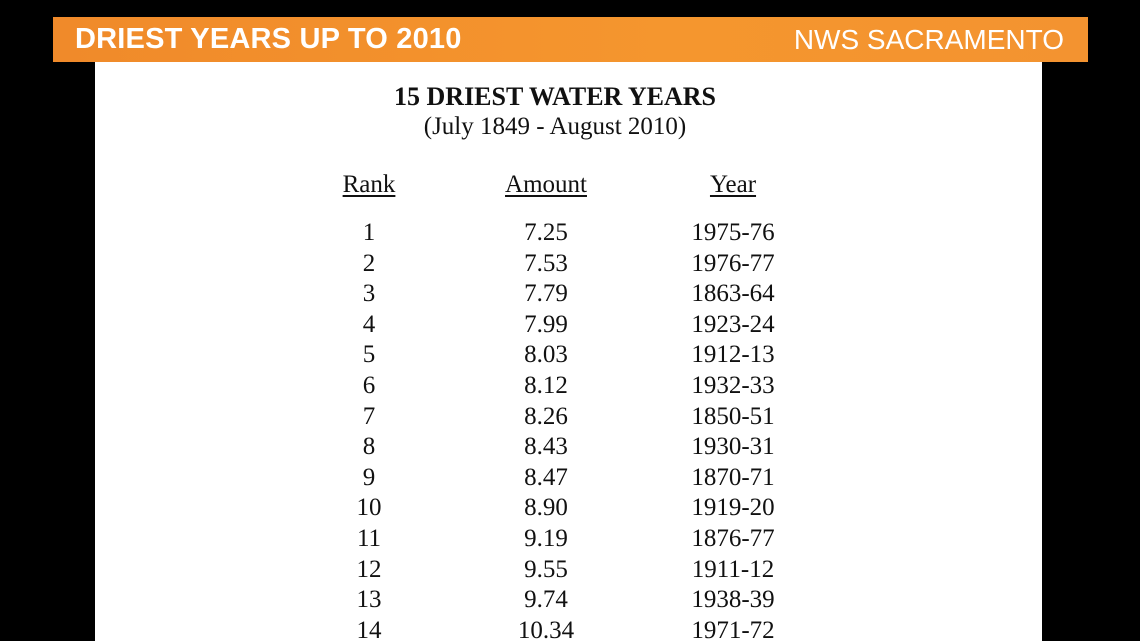  I want to click on table-row: 9 8.47 1870-71, so click(568, 478).